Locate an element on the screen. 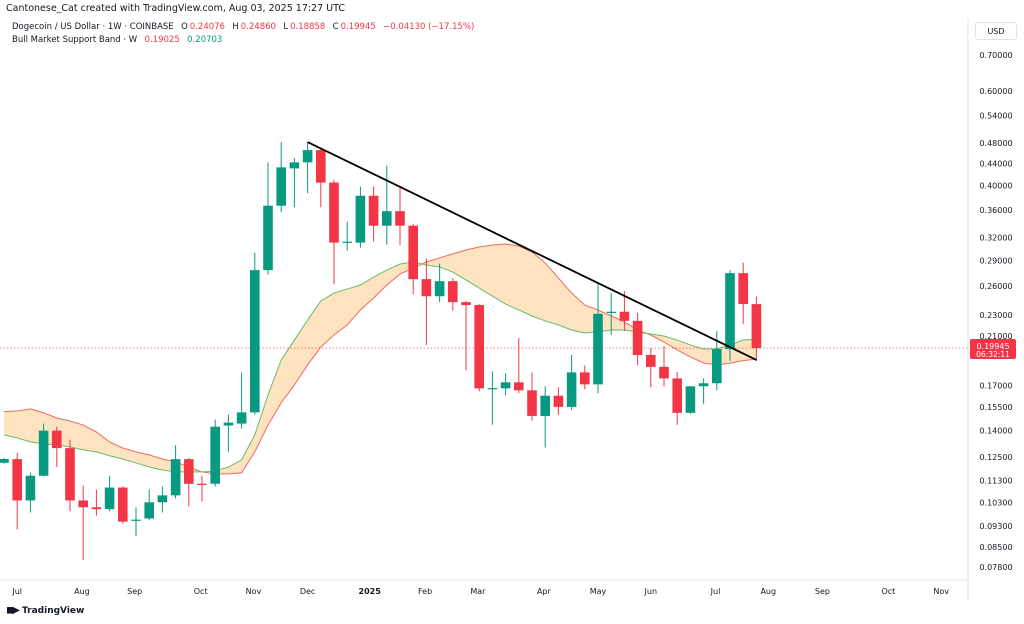 Image resolution: width=1024 pixels, height=624 pixels. x-tick-label: Sep is located at coordinates (134, 591).